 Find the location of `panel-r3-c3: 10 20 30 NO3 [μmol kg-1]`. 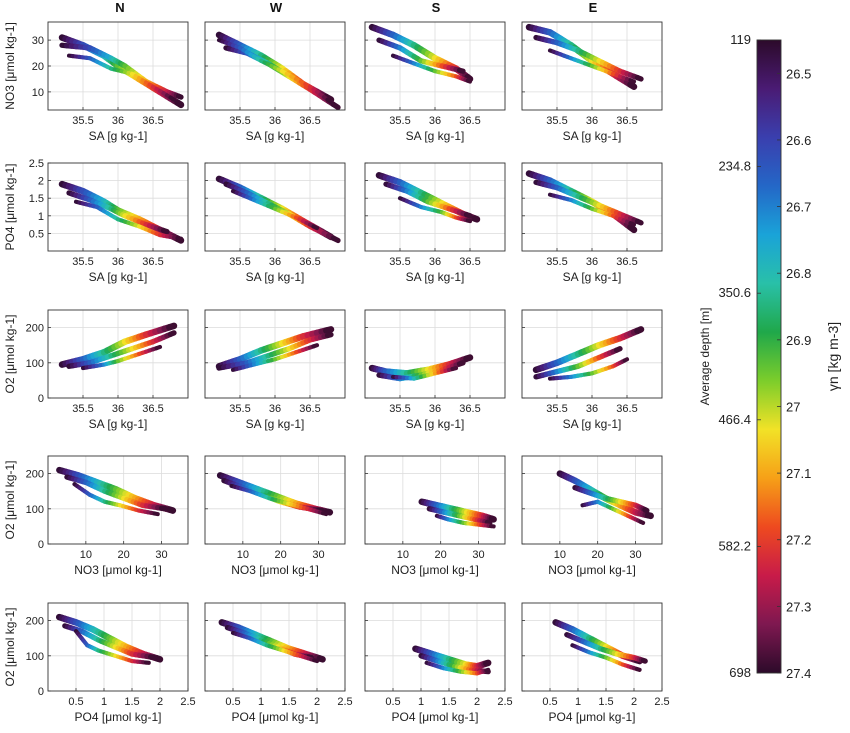

panel-r3-c3: 10 20 30 NO3 [μmol kg-1] is located at coordinates (592, 516).